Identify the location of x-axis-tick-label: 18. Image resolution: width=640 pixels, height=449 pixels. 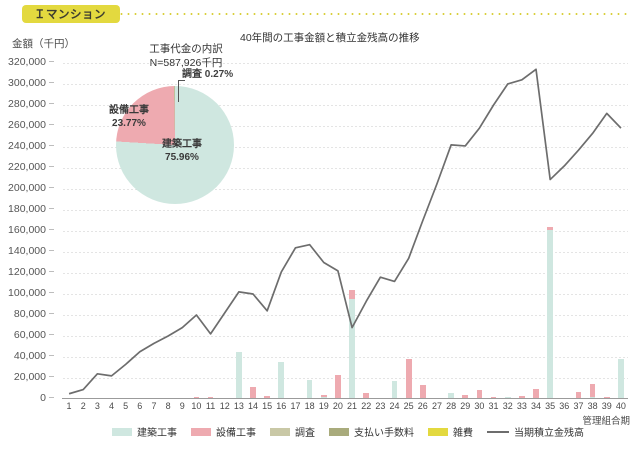
(309, 406).